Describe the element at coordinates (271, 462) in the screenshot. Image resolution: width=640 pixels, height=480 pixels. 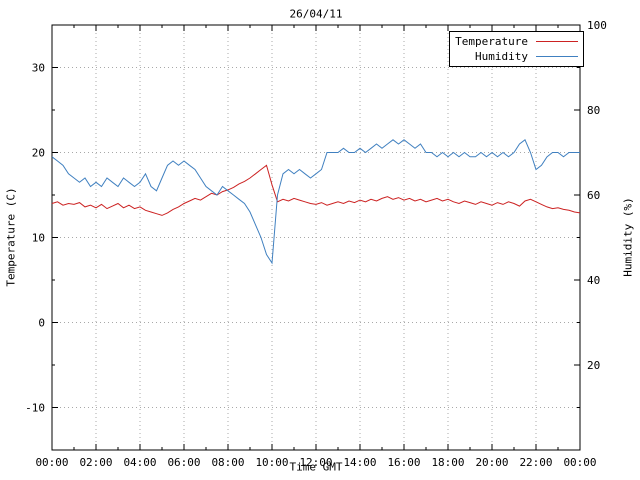
I see `svg-text: 10:00` at that location.